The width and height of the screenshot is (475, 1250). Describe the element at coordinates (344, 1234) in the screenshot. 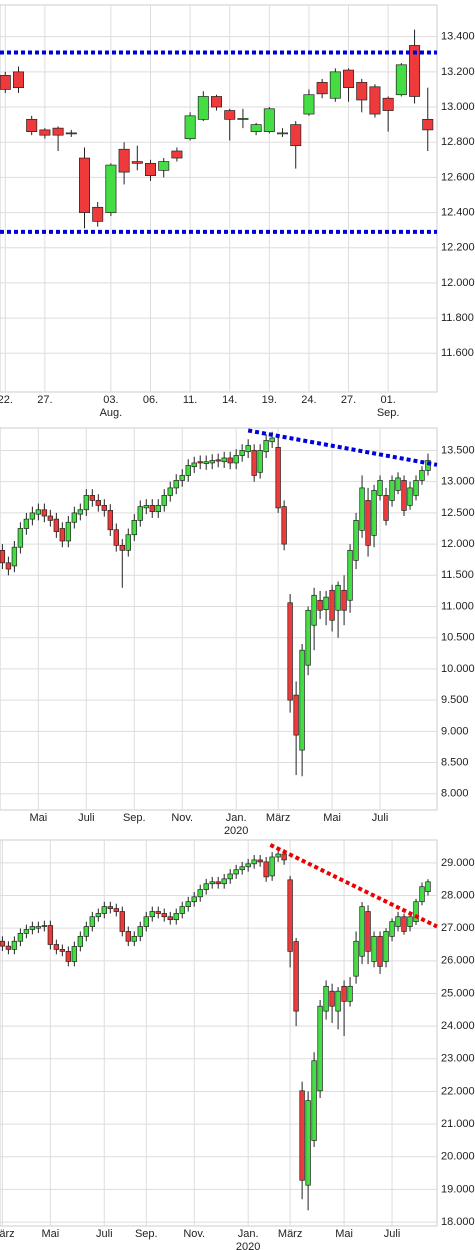

I see `x-tick-label: Mai` at that location.